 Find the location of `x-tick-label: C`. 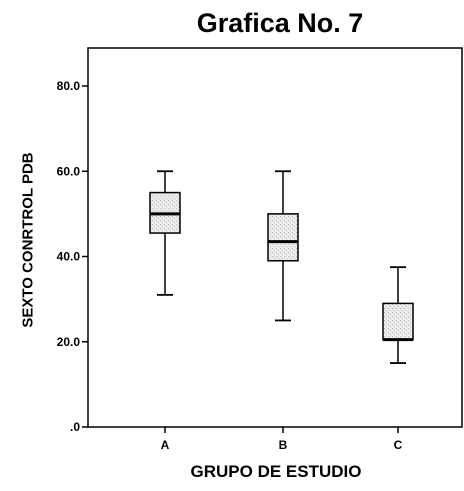

x-tick-label: C is located at coordinates (398, 445).